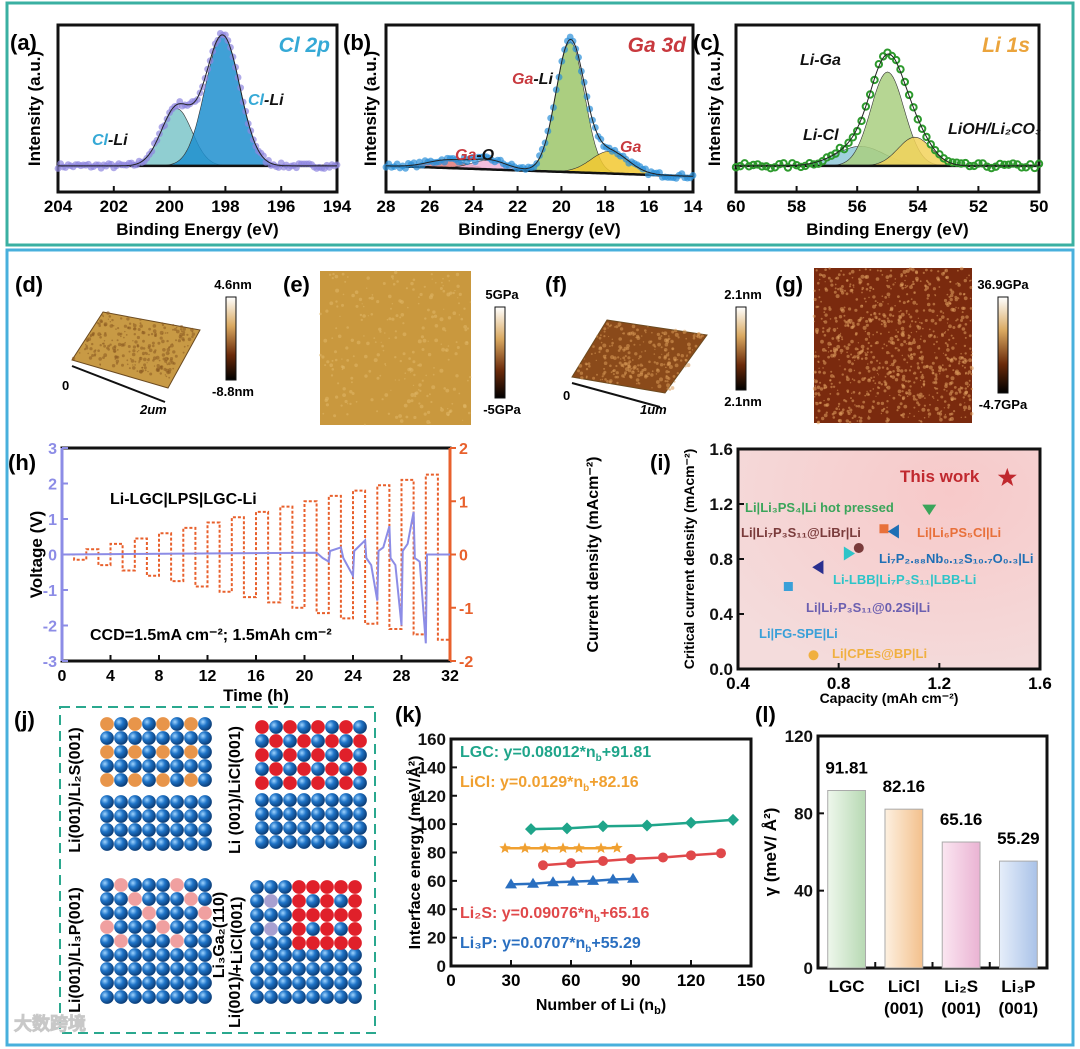 Image resolution: width=1080 pixels, height=1049 pixels. I want to click on category-label: LGC, so click(847, 986).